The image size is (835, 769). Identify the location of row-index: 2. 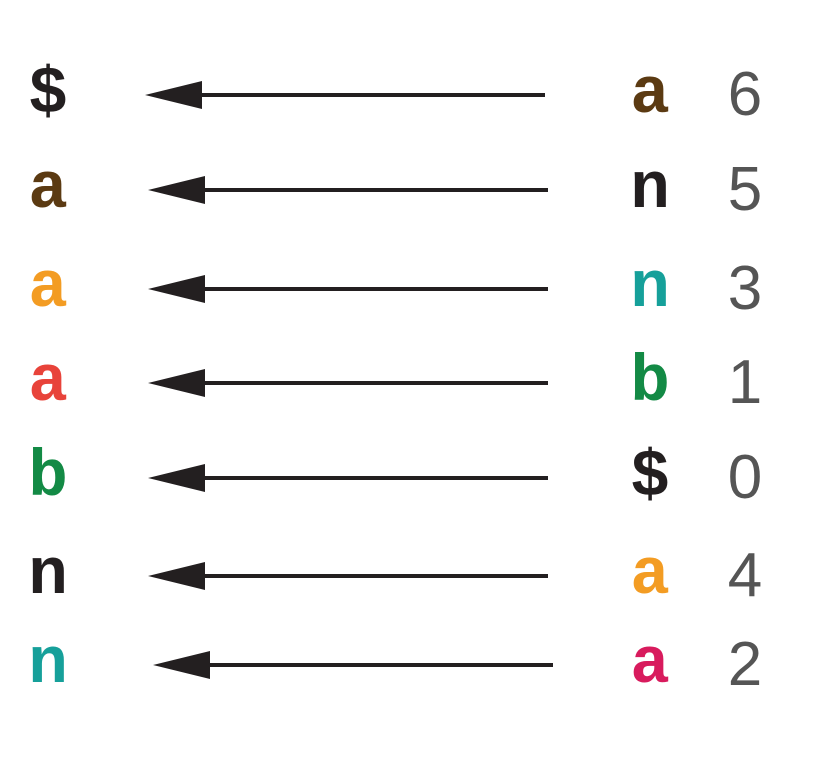
(745, 665).